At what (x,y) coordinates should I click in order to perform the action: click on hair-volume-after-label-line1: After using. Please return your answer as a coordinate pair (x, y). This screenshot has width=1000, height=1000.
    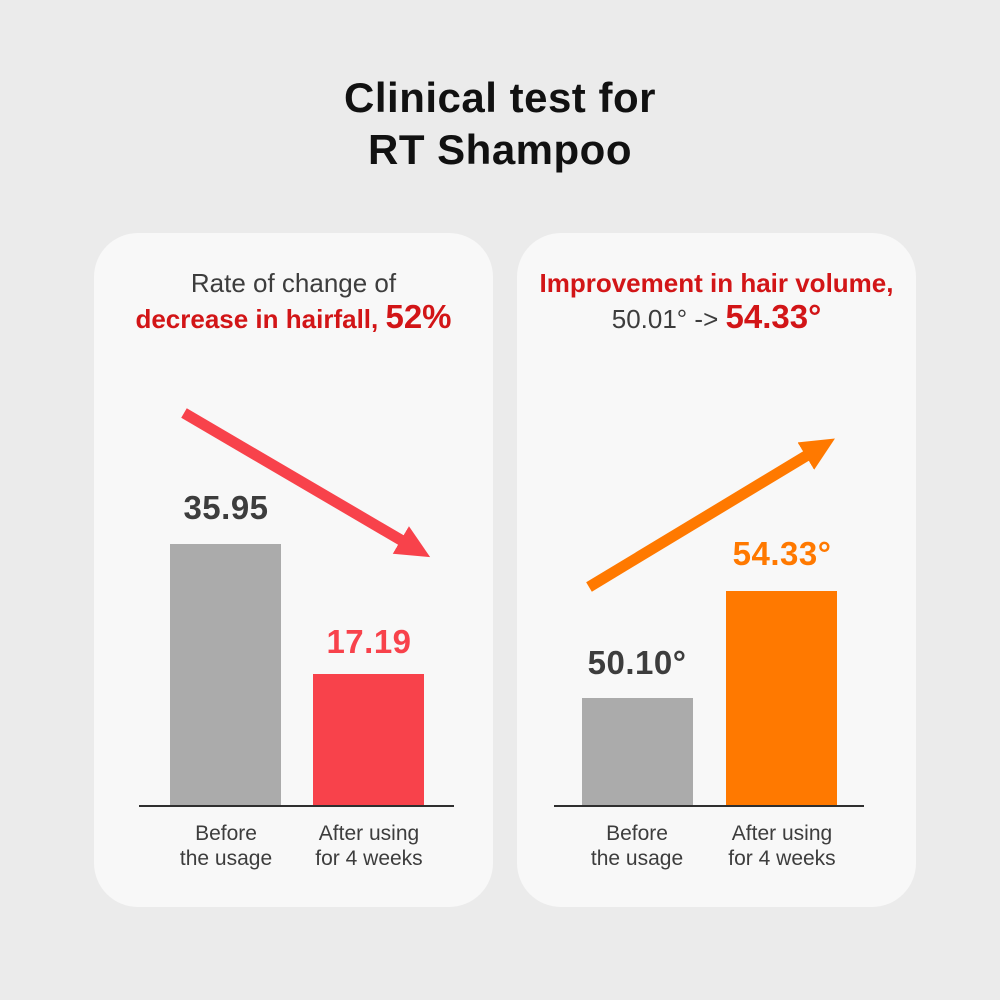
    Looking at the image, I should click on (782, 833).